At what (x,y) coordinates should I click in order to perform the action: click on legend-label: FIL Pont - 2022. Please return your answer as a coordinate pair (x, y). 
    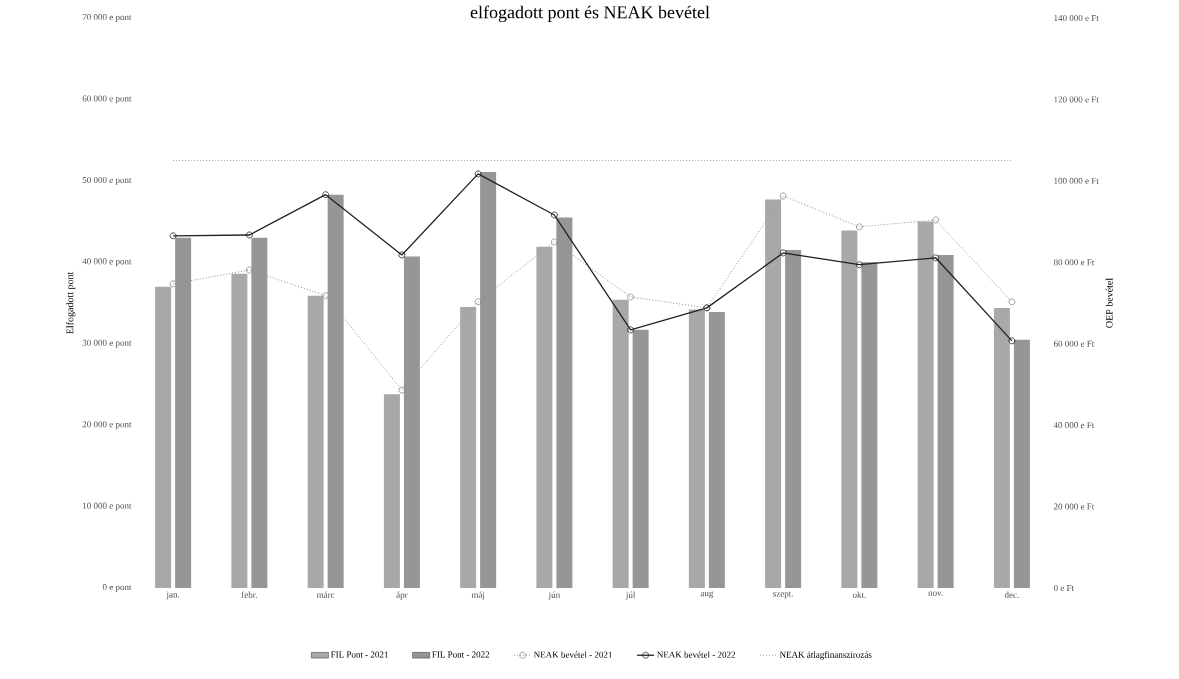
    Looking at the image, I should click on (461, 654).